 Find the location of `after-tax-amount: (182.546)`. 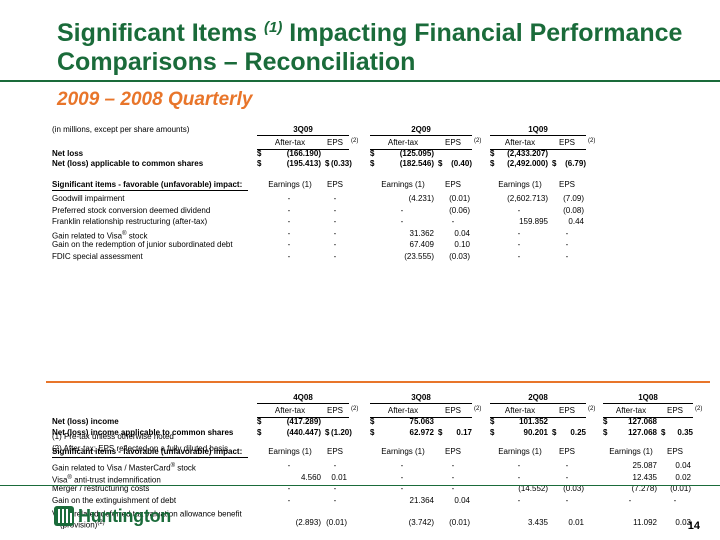

after-tax-amount: (182.546) is located at coordinates (416, 163).